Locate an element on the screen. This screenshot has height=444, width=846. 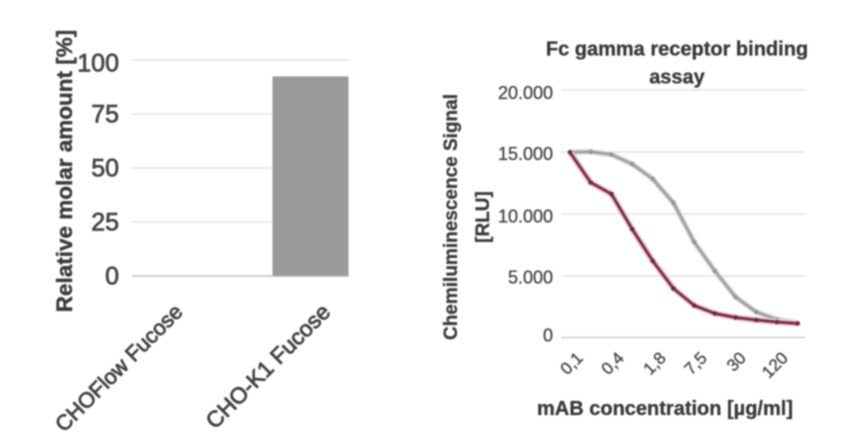
svg-text: 20.000 is located at coordinates (525, 93).